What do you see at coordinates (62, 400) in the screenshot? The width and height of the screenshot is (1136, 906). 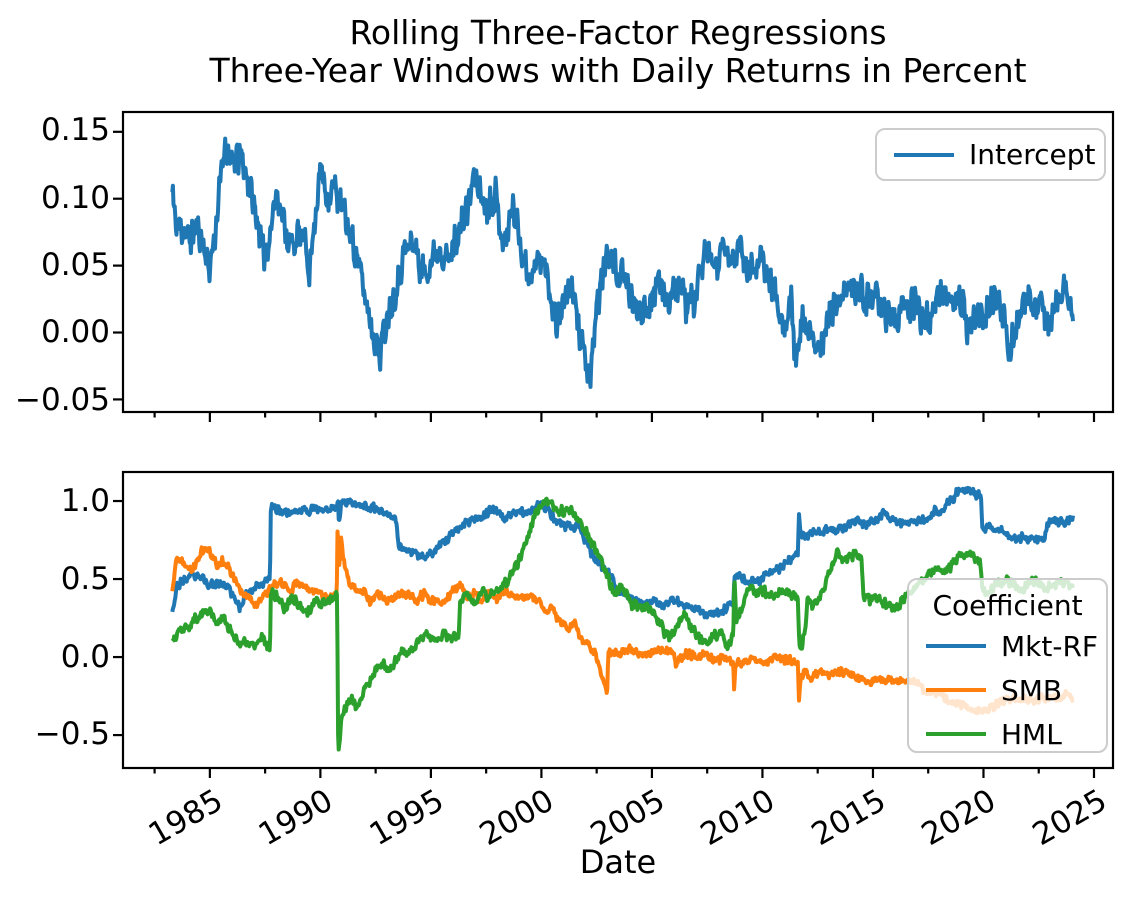 I see `y-tick-label: −0.05` at bounding box center [62, 400].